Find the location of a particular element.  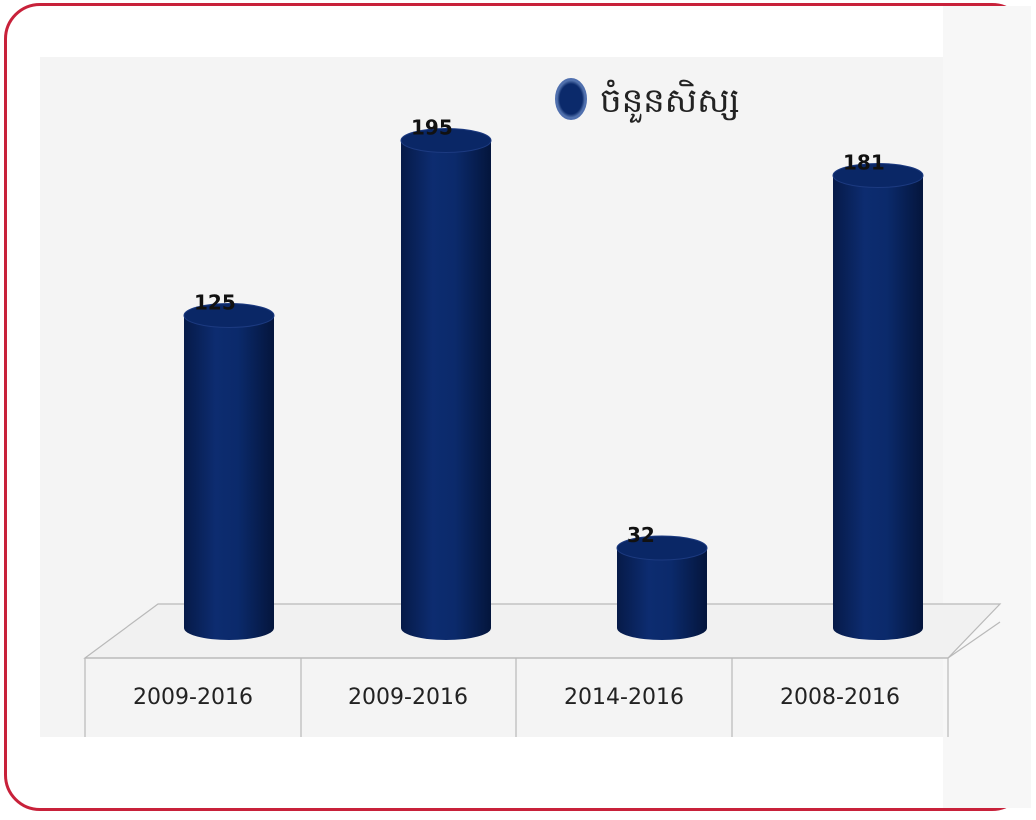

category-axis-table is located at coordinates (516, 697).